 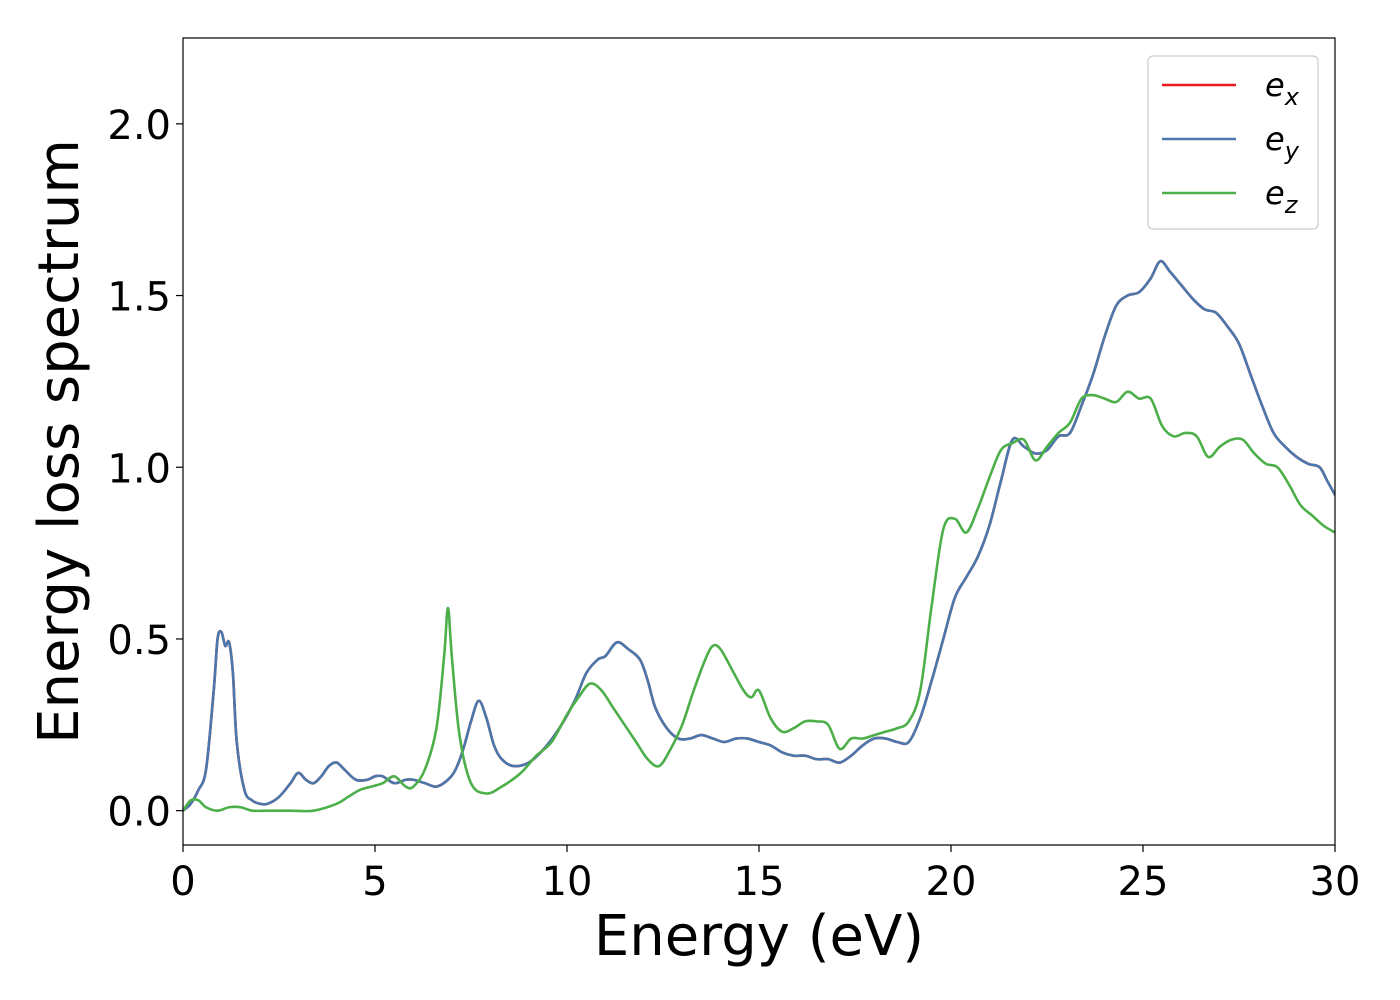 I want to click on y-axis-label: Energy loss spectrum, so click(x=59, y=441).